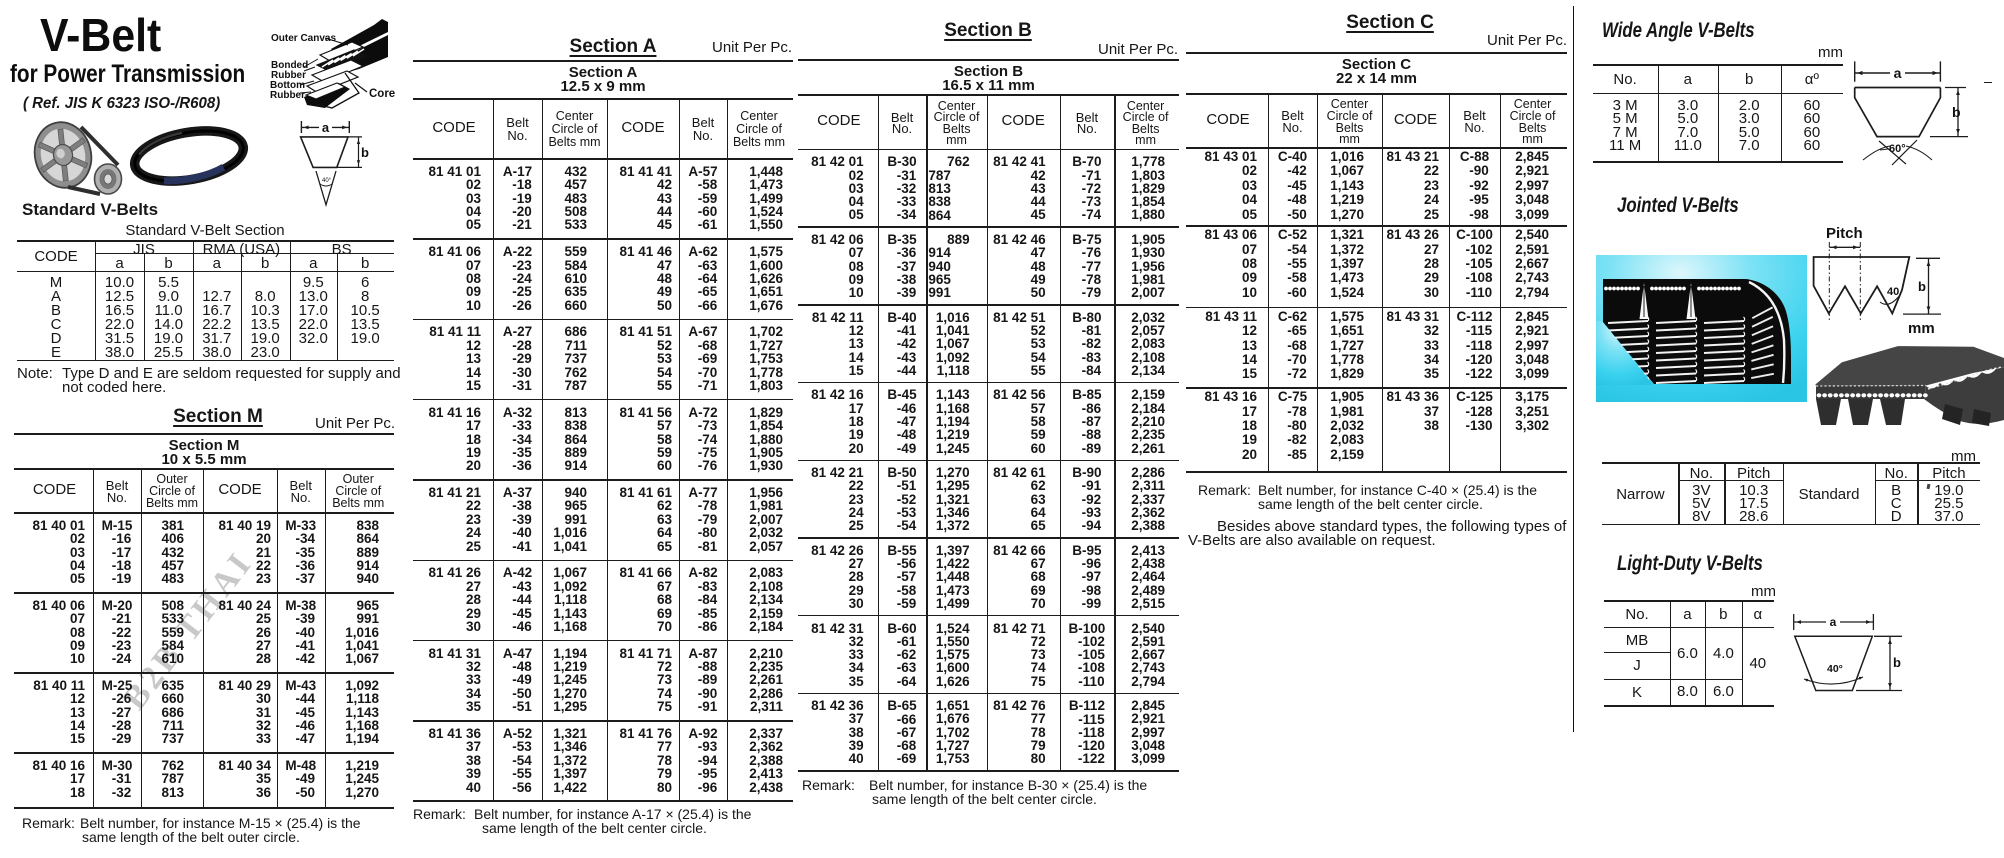  Describe the element at coordinates (1921, 328) in the screenshot. I see `svg-text: mm` at that location.